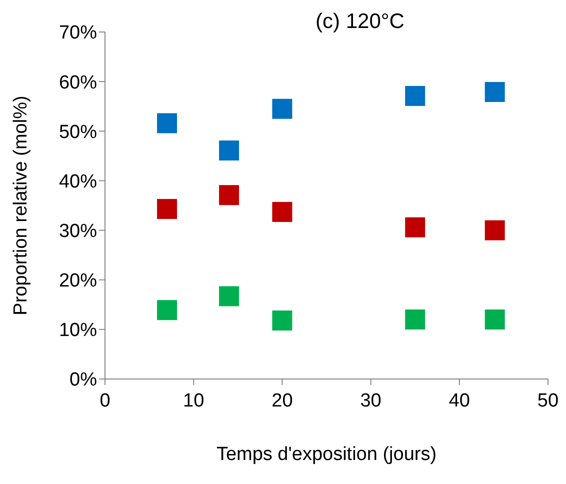 This screenshot has height=484, width=566. I want to click on y-tick-label: 50%, so click(78, 132).